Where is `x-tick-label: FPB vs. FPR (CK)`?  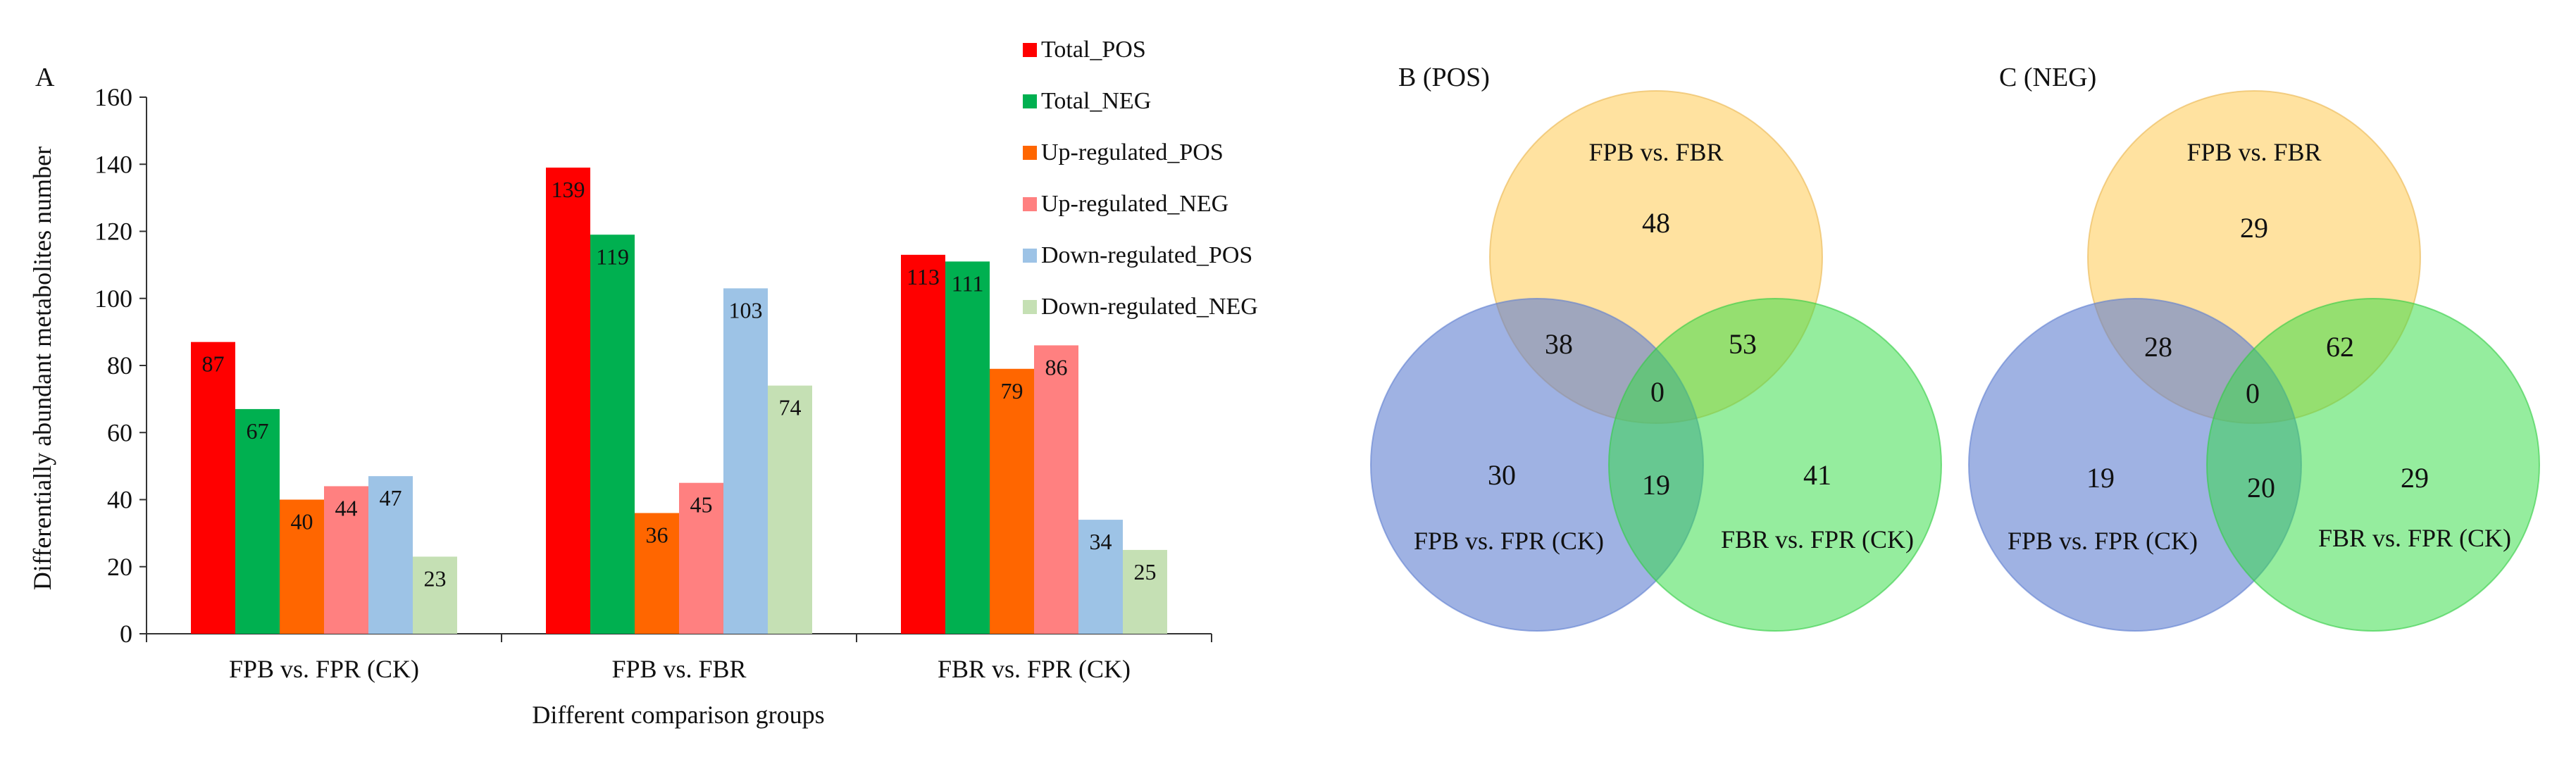 x-tick-label: FPB vs. FPR (CK) is located at coordinates (324, 669).